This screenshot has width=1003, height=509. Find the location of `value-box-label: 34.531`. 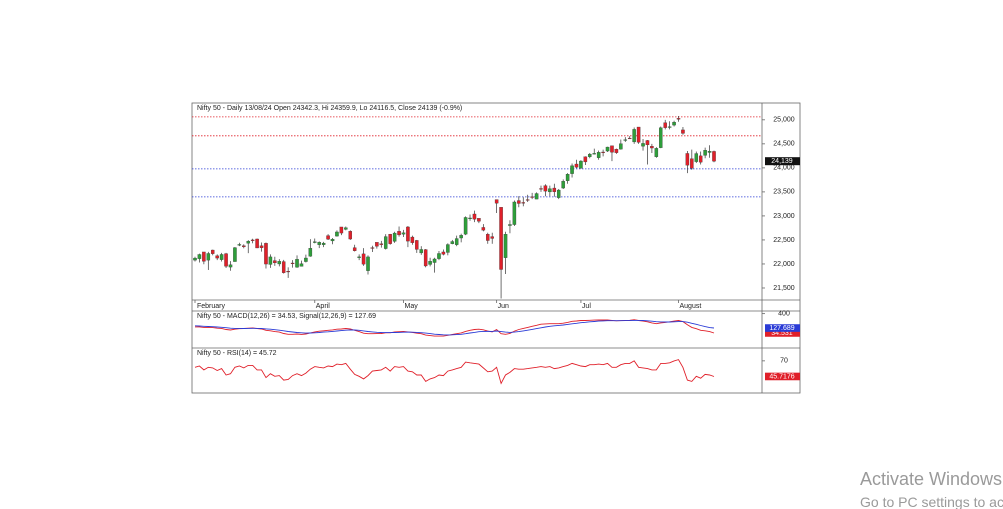

value-box-label: 34.531 is located at coordinates (782, 333).